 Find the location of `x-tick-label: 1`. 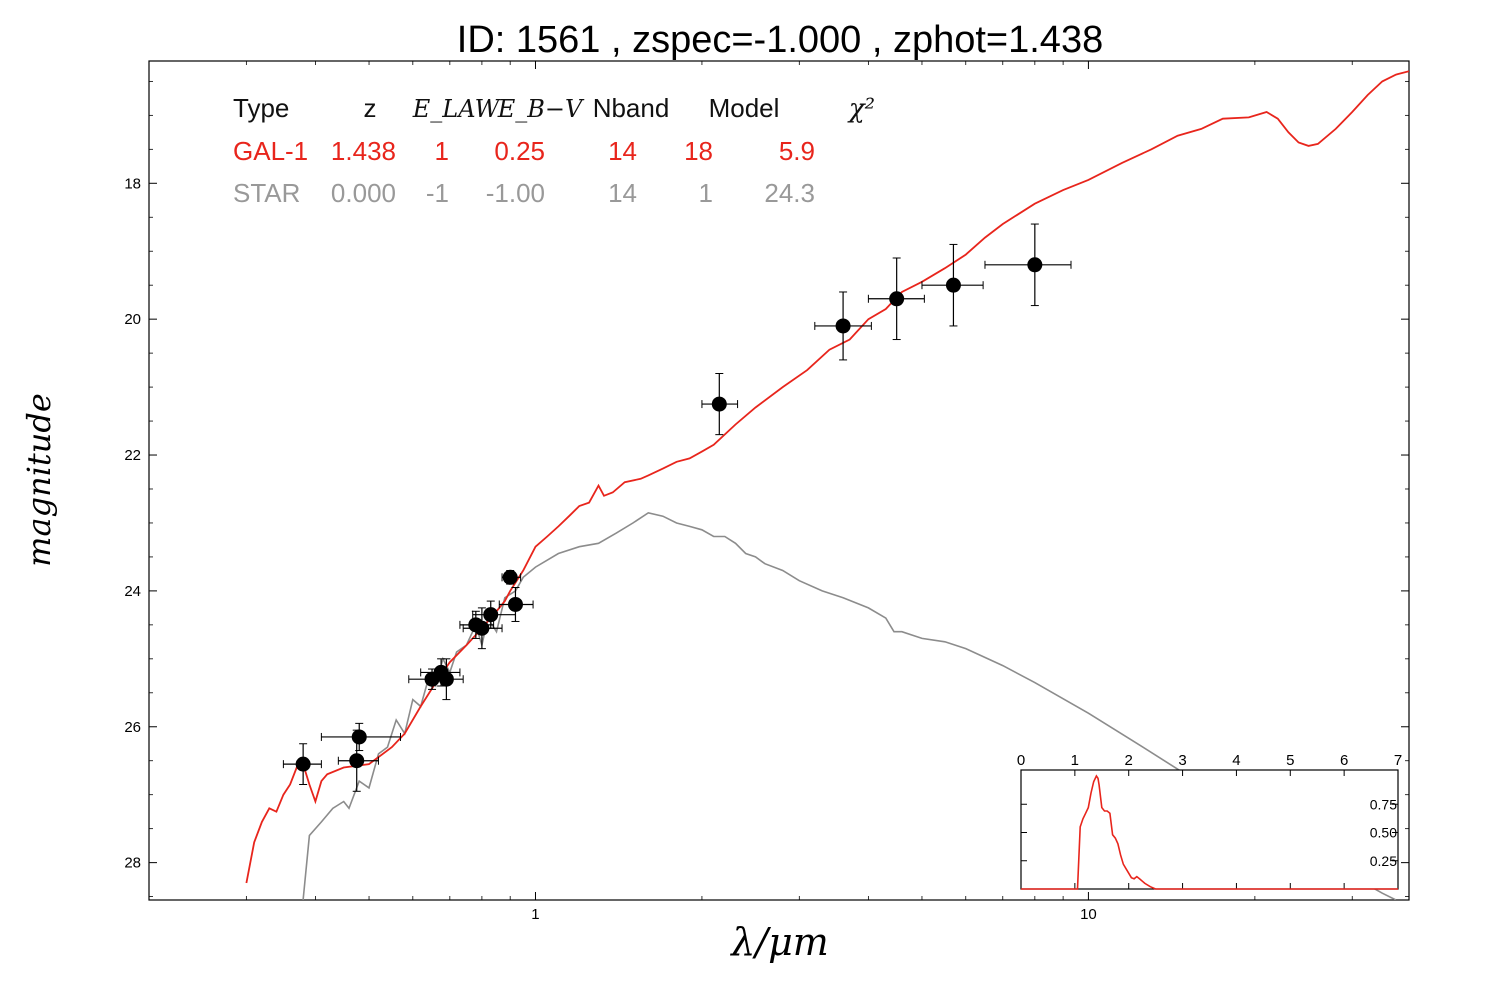

x-tick-label: 1 is located at coordinates (535, 914).